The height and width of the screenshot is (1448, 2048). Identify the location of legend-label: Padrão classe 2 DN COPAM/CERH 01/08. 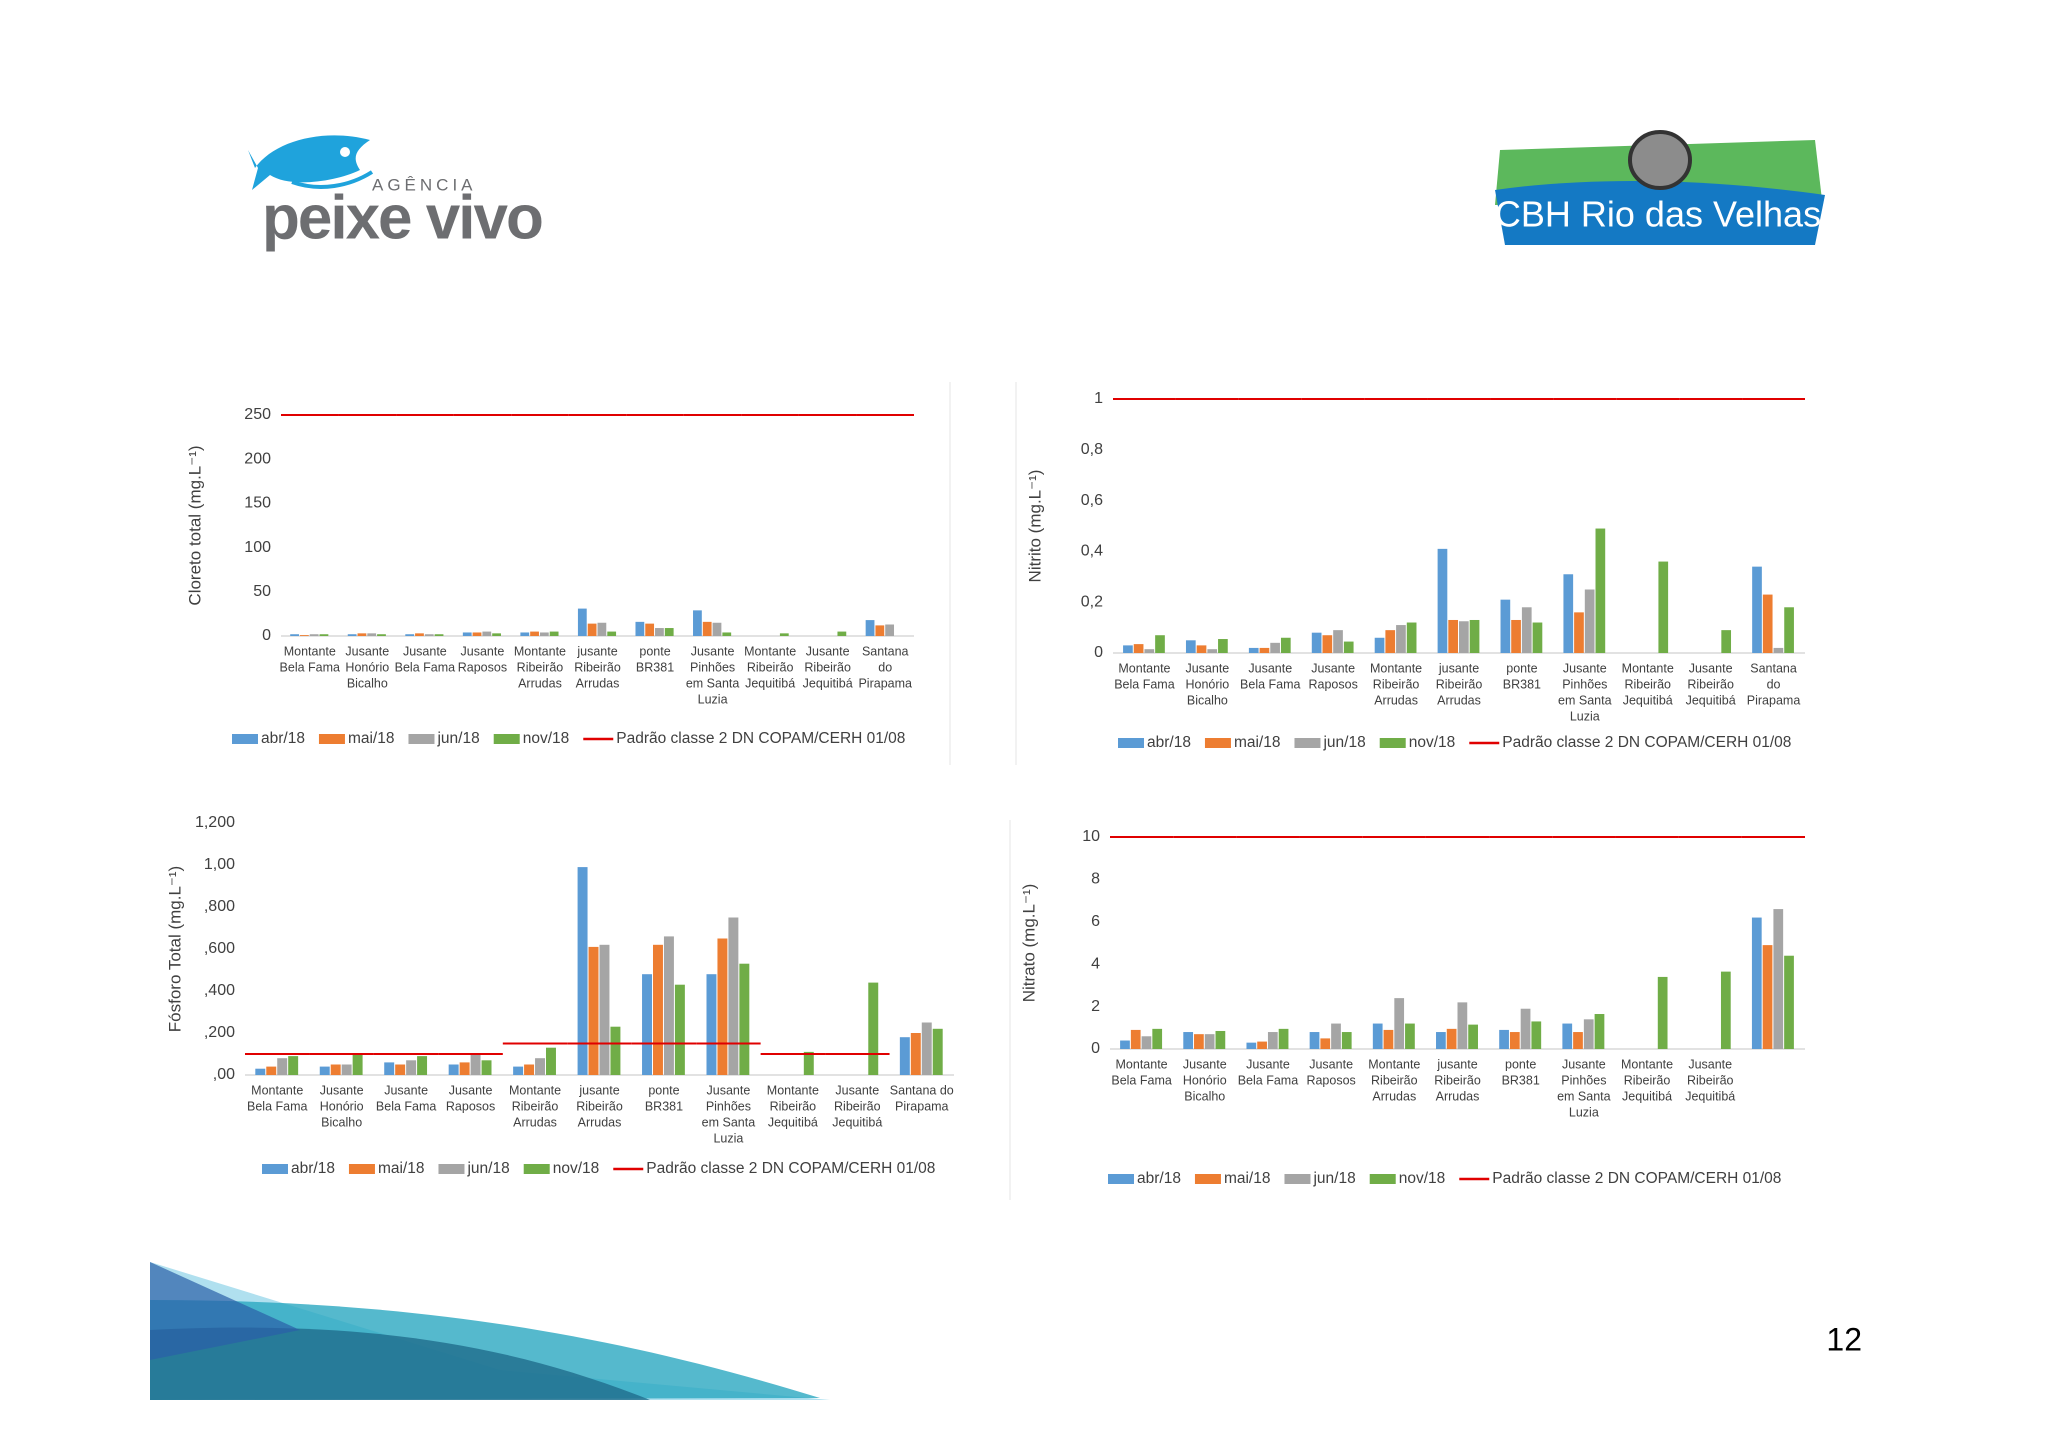
(760, 738).